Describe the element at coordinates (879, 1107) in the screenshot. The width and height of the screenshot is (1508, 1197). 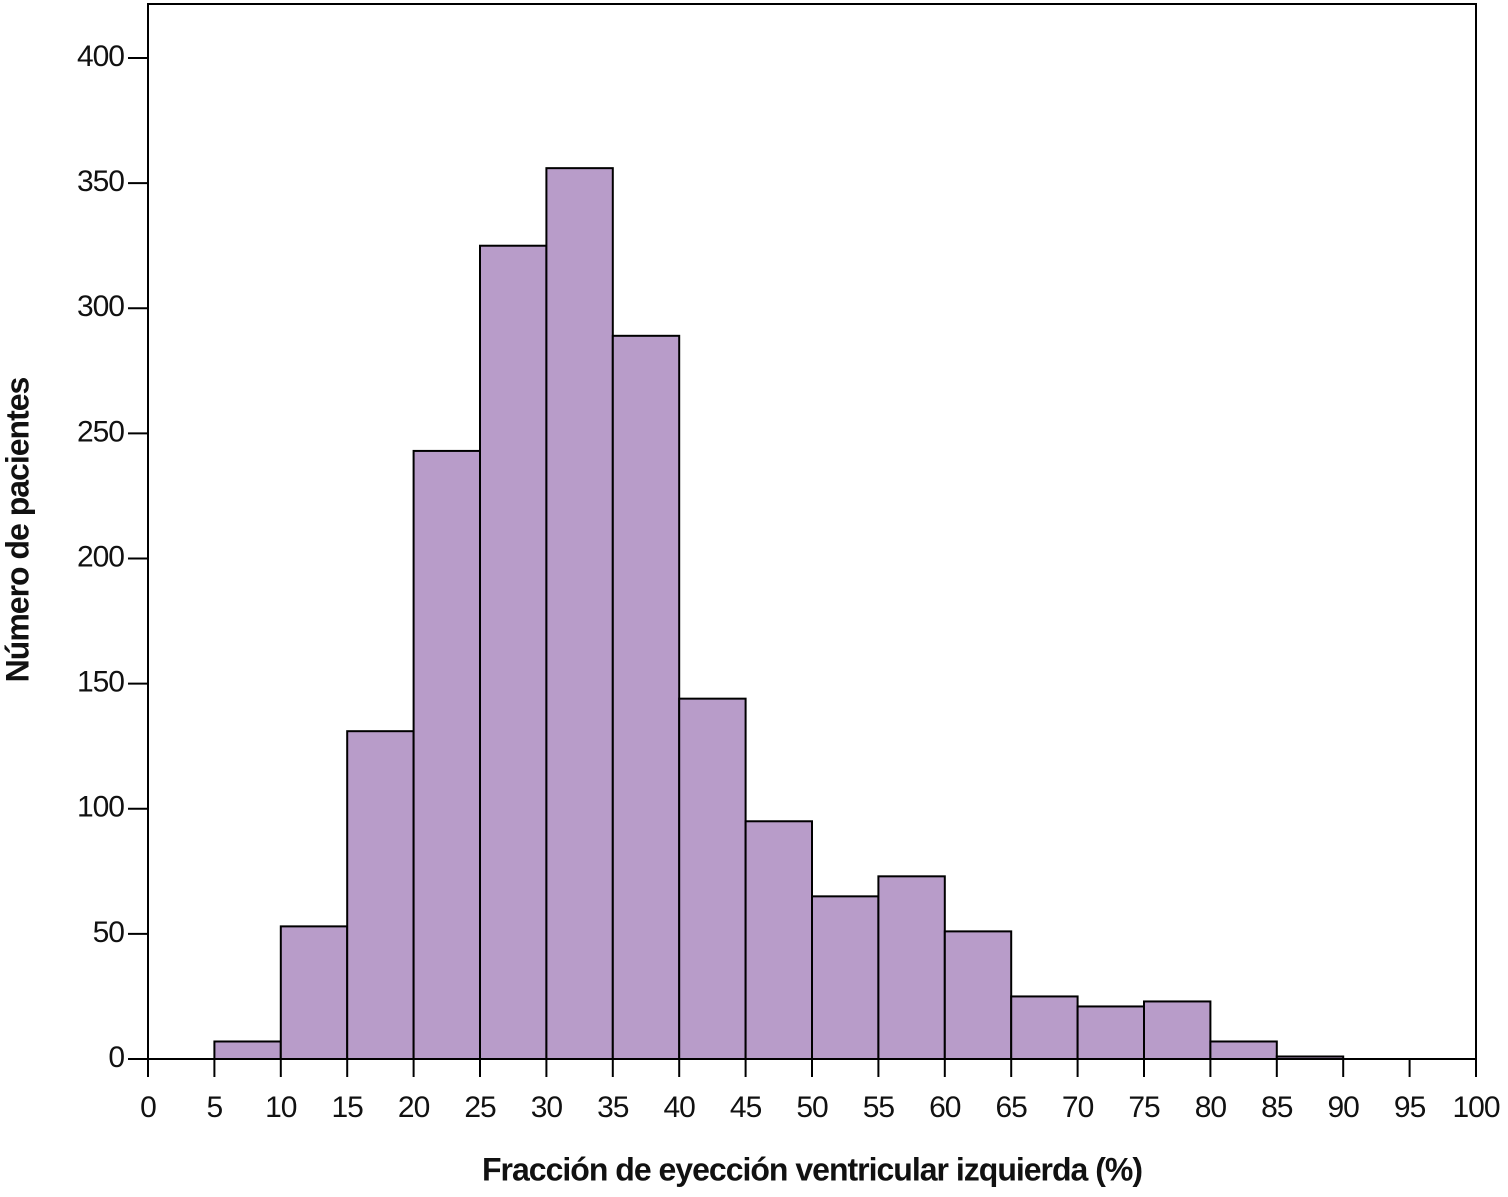
I see `x-tick-label: 55` at that location.